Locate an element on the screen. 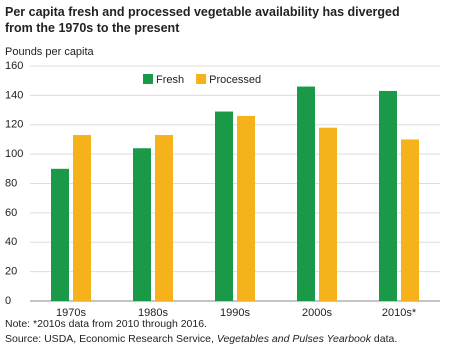  source-text: data. is located at coordinates (384, 339).